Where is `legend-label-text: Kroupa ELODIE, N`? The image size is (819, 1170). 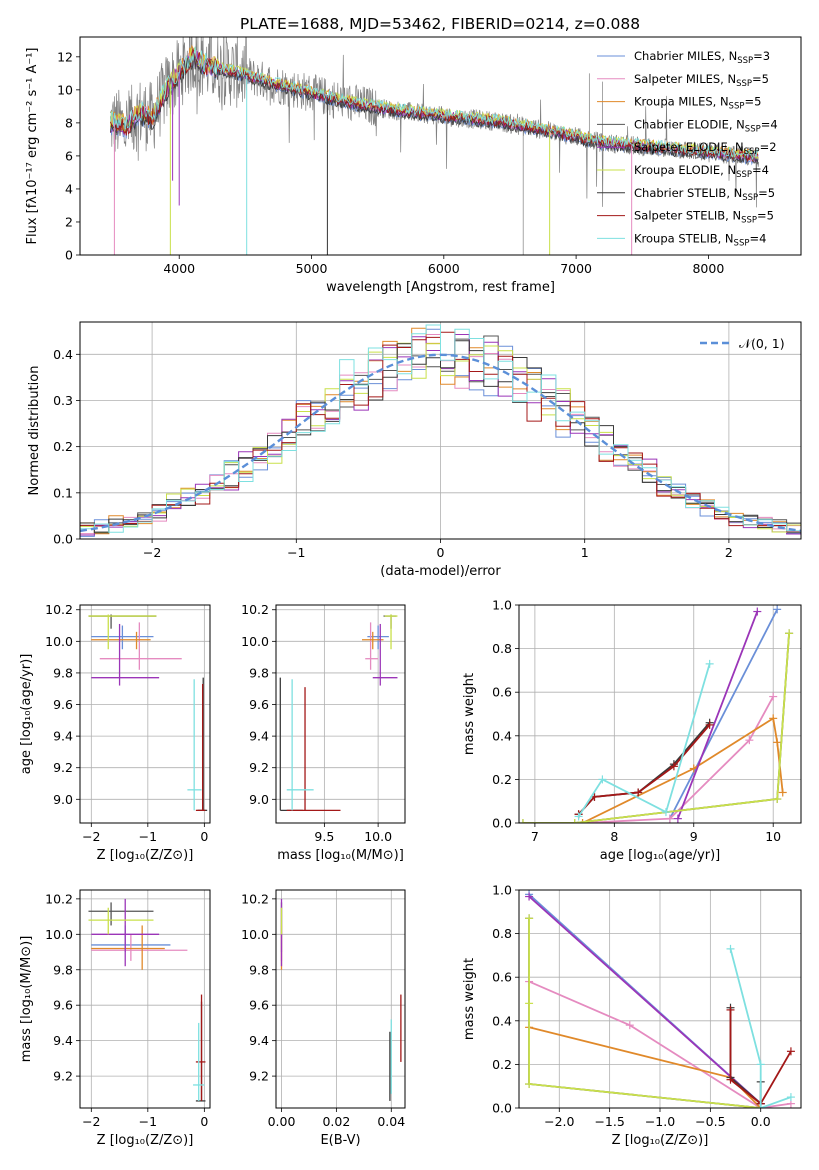 legend-label-text: Kroupa ELODIE, N is located at coordinates (685, 170).